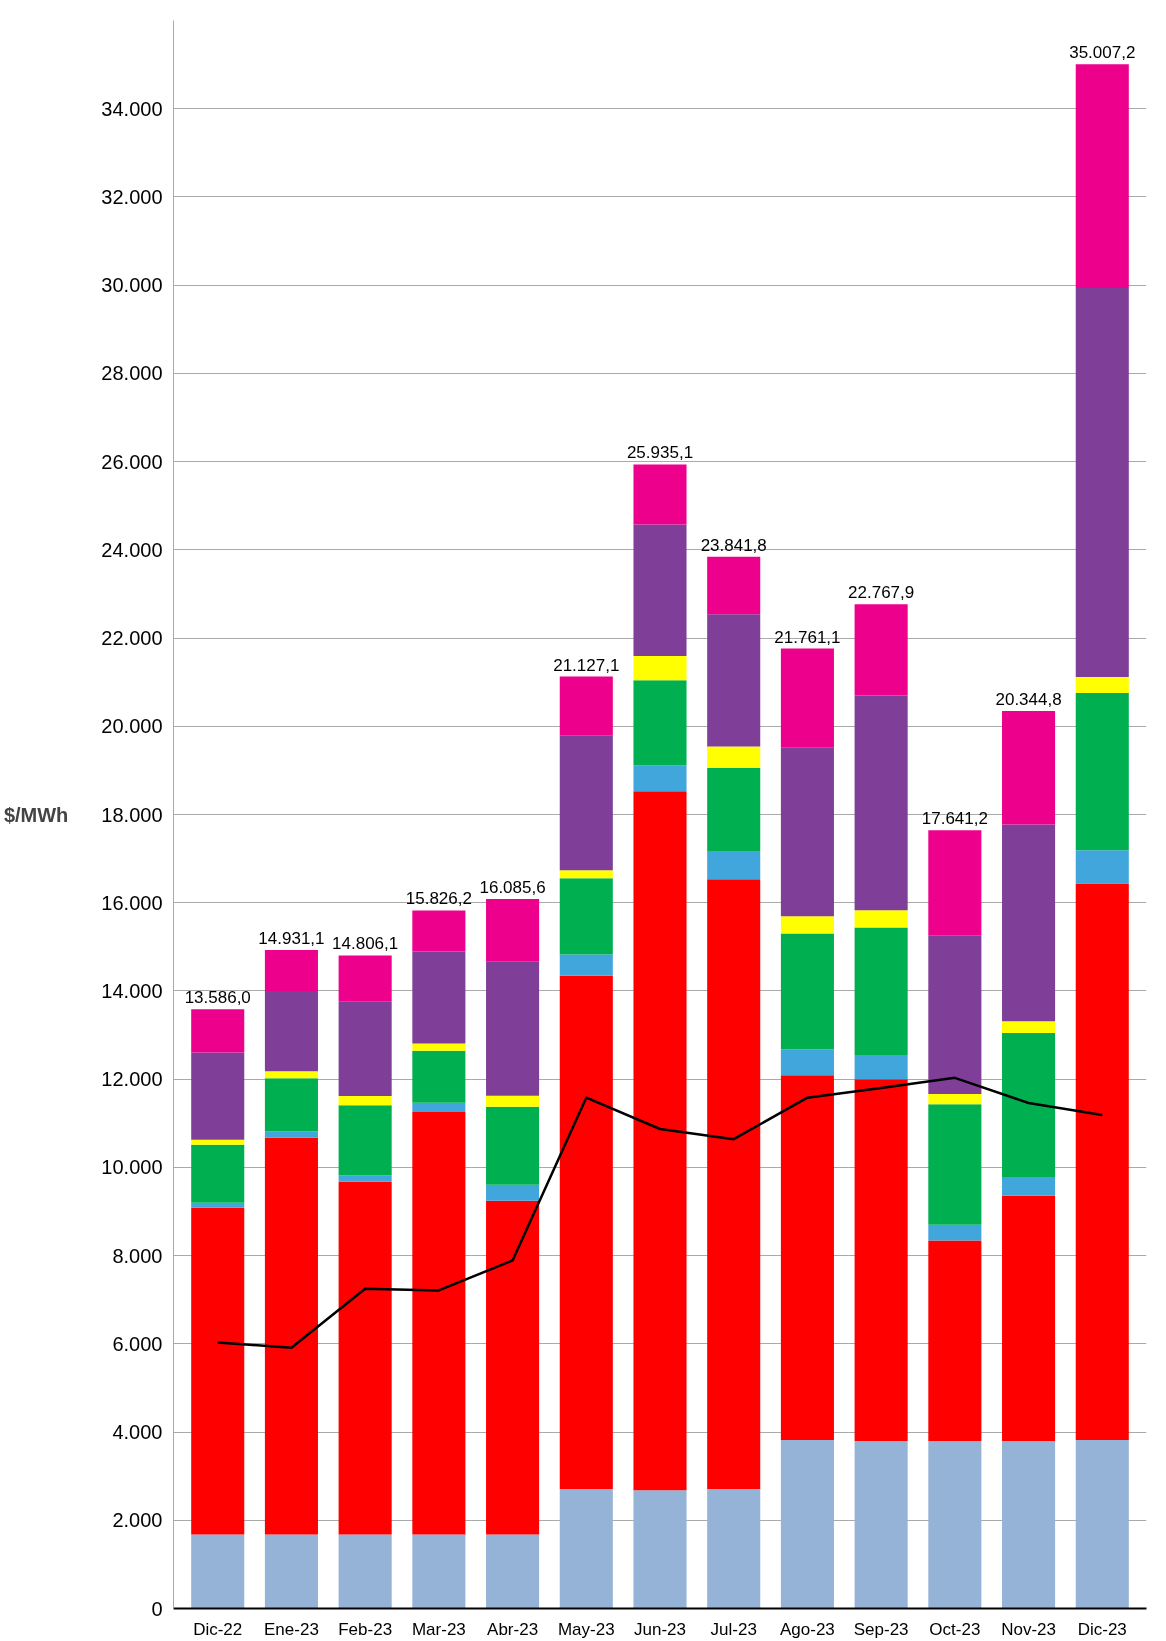 This screenshot has width=1166, height=1641. What do you see at coordinates (1102, 53) in the screenshot?
I see `total-label: 35.007,2` at bounding box center [1102, 53].